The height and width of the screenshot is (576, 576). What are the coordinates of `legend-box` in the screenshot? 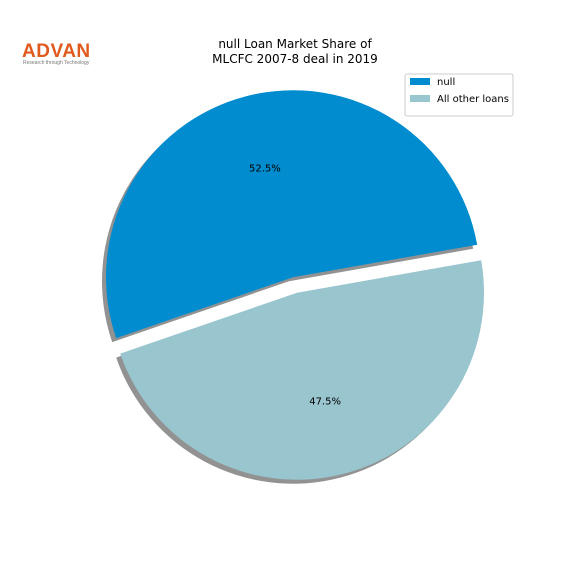 It's located at (459, 95).